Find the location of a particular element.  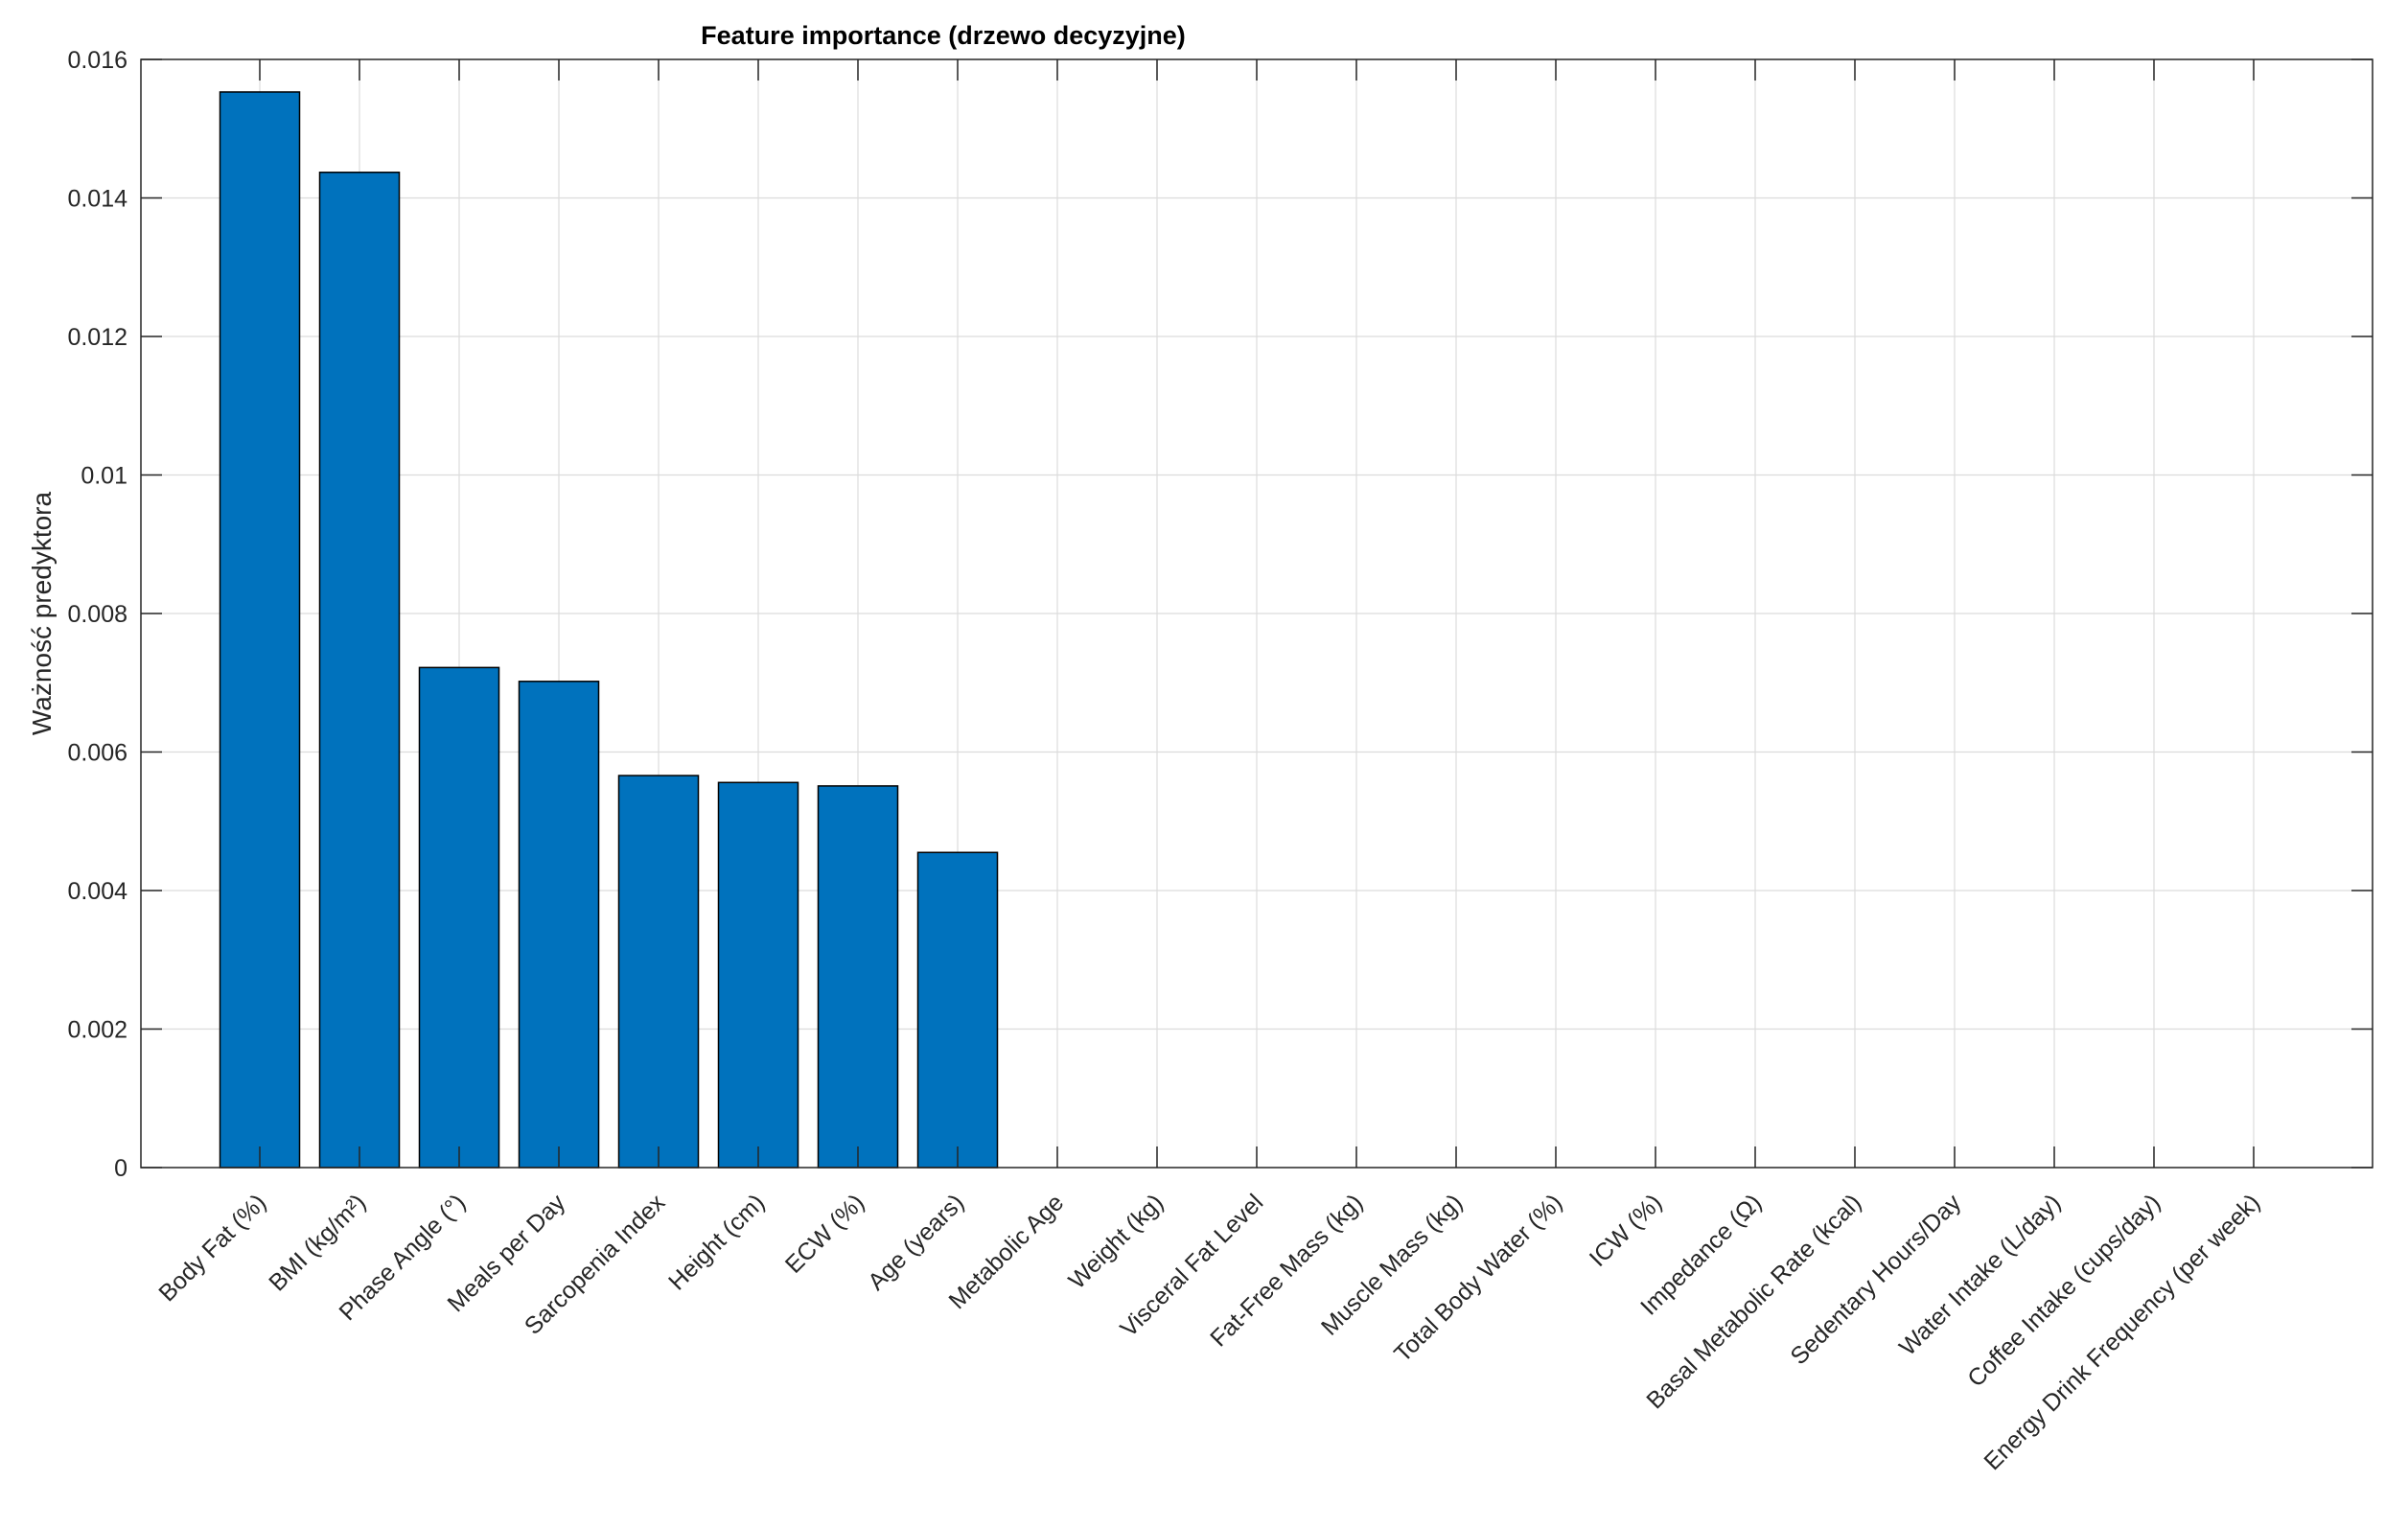

x-tick-label: BMI (kg/m²) is located at coordinates (317, 1242).